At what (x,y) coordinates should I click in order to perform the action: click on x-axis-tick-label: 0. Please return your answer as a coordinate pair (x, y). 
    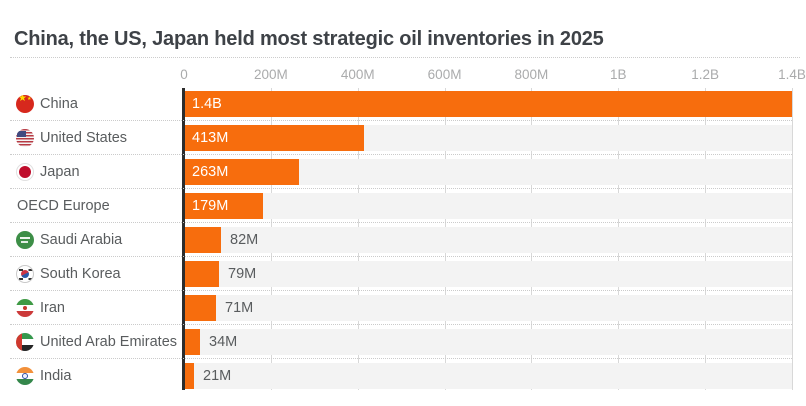
    Looking at the image, I should click on (184, 74).